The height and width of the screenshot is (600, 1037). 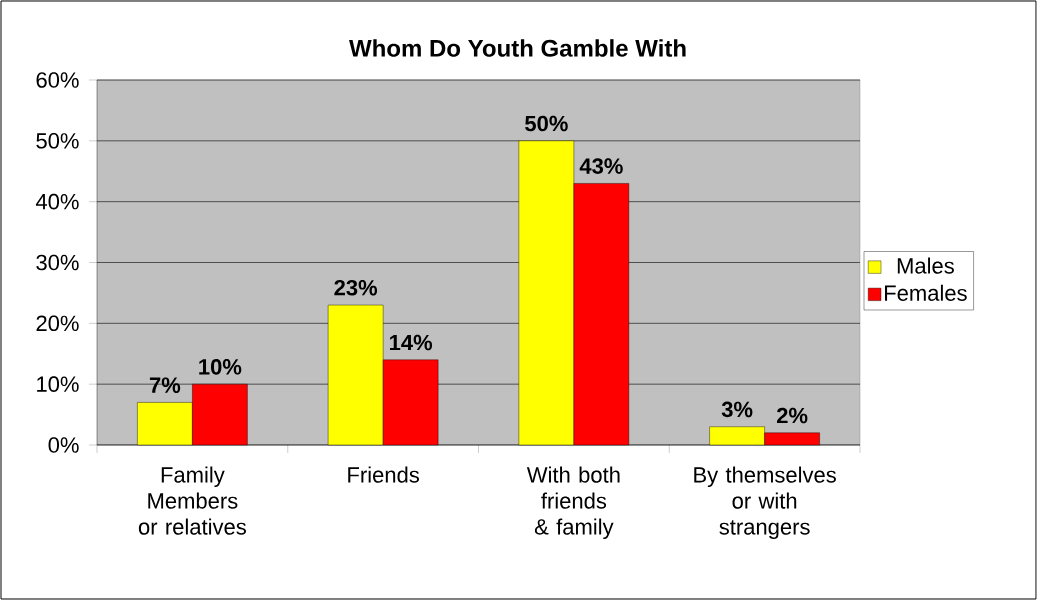 I want to click on y-tick-label: 50%, so click(x=57, y=141).